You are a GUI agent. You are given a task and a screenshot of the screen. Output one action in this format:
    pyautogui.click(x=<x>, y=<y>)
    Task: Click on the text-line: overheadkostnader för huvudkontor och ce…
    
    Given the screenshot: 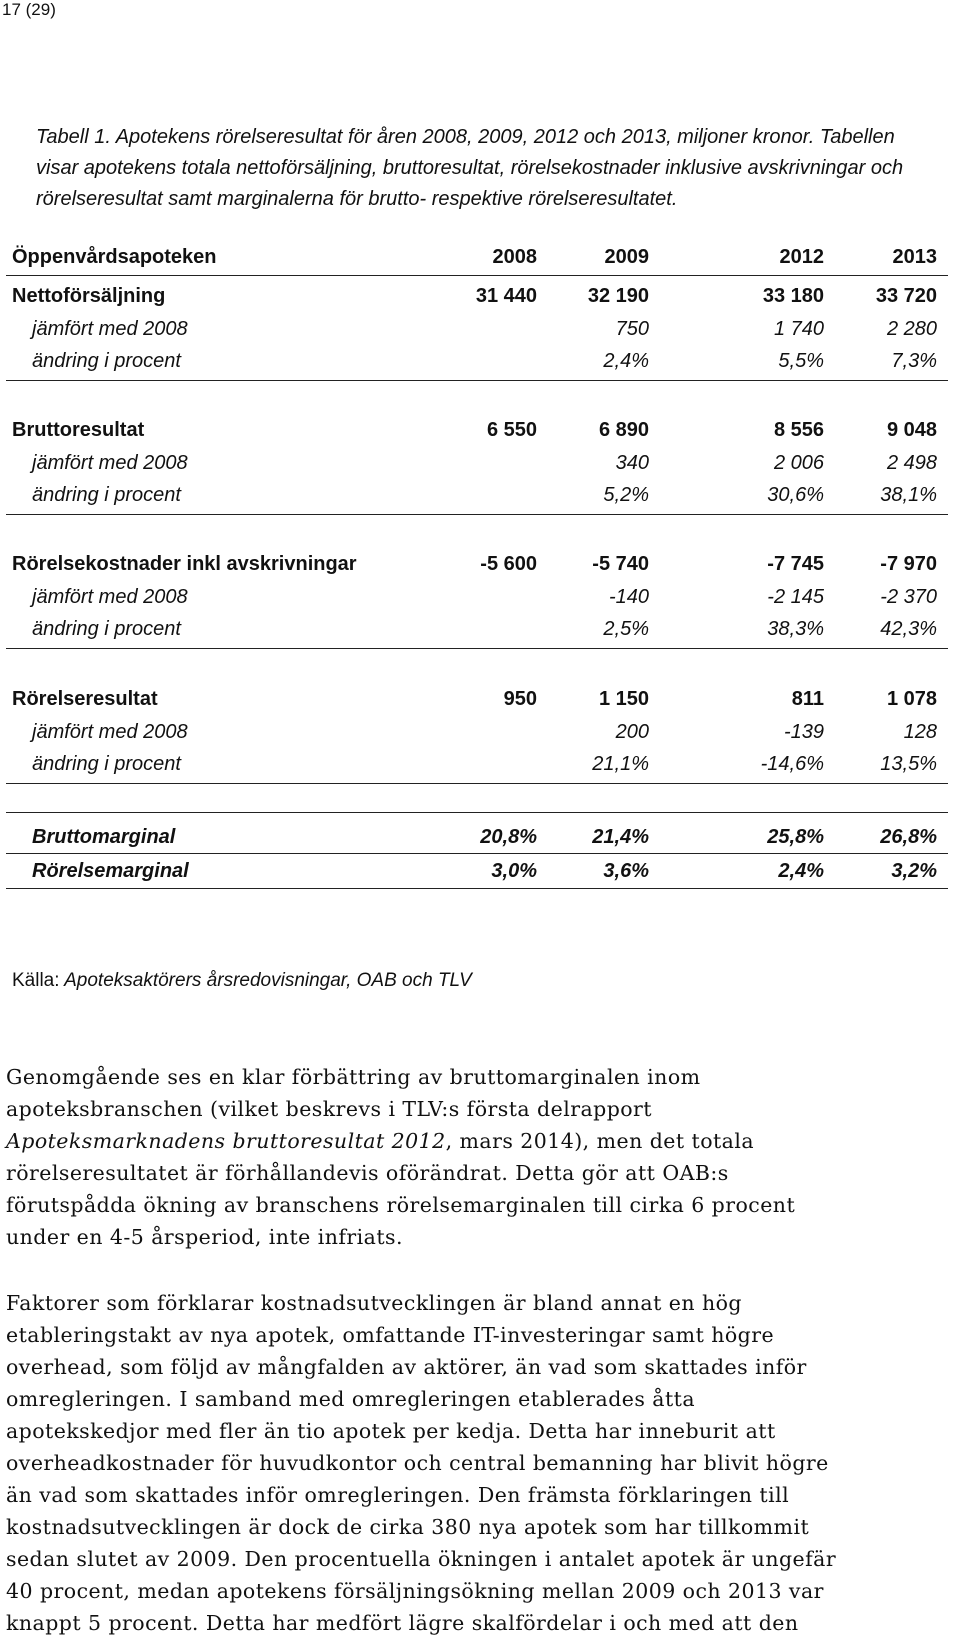 What is the action you would take?
    pyautogui.click(x=417, y=1463)
    